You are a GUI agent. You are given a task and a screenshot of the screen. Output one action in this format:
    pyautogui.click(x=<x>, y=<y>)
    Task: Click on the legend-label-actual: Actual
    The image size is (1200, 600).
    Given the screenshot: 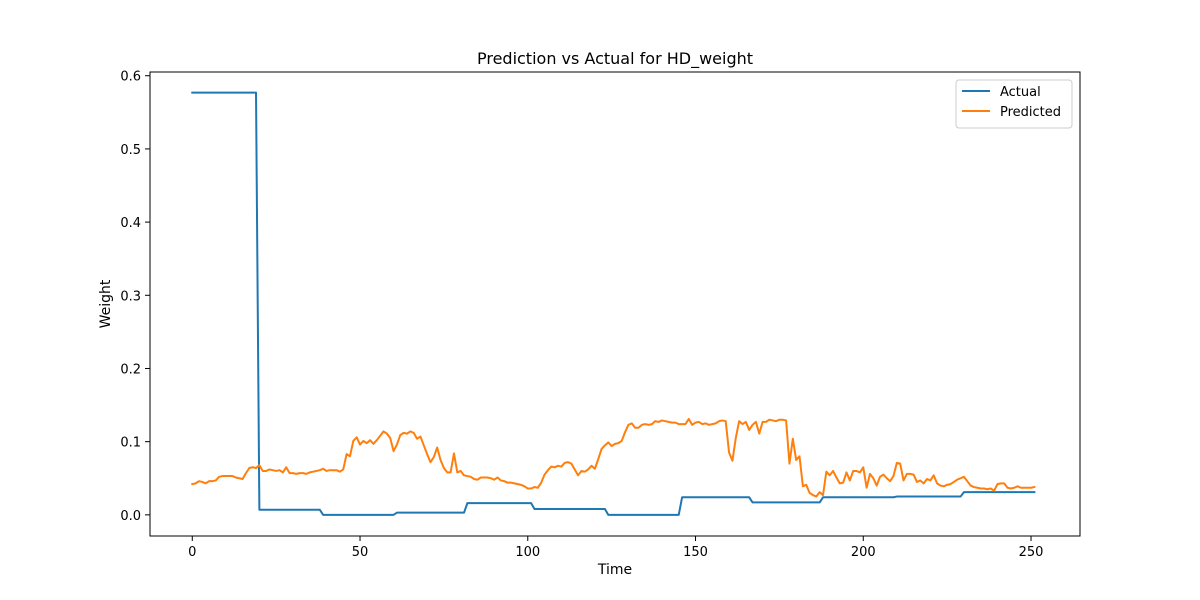 What is the action you would take?
    pyautogui.click(x=1020, y=92)
    